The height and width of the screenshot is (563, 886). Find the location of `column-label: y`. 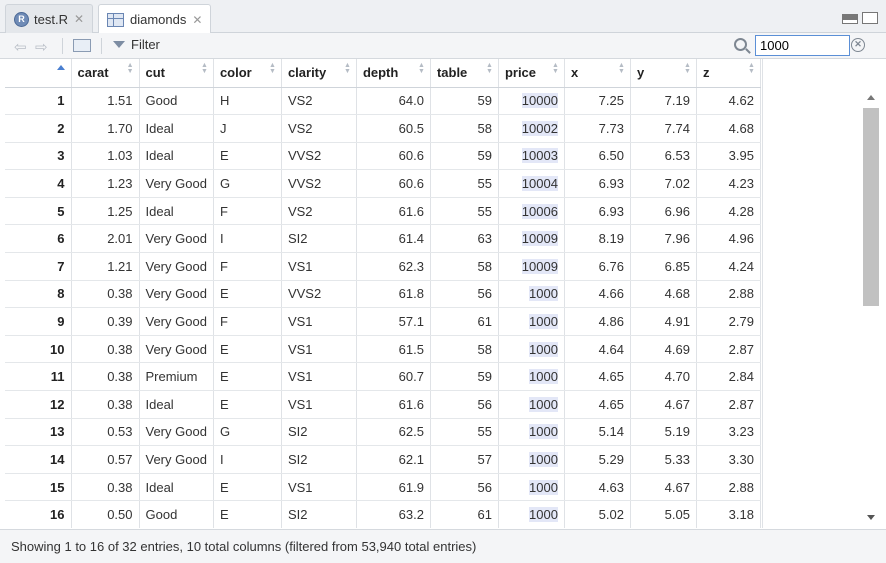

column-label: y is located at coordinates (640, 73).